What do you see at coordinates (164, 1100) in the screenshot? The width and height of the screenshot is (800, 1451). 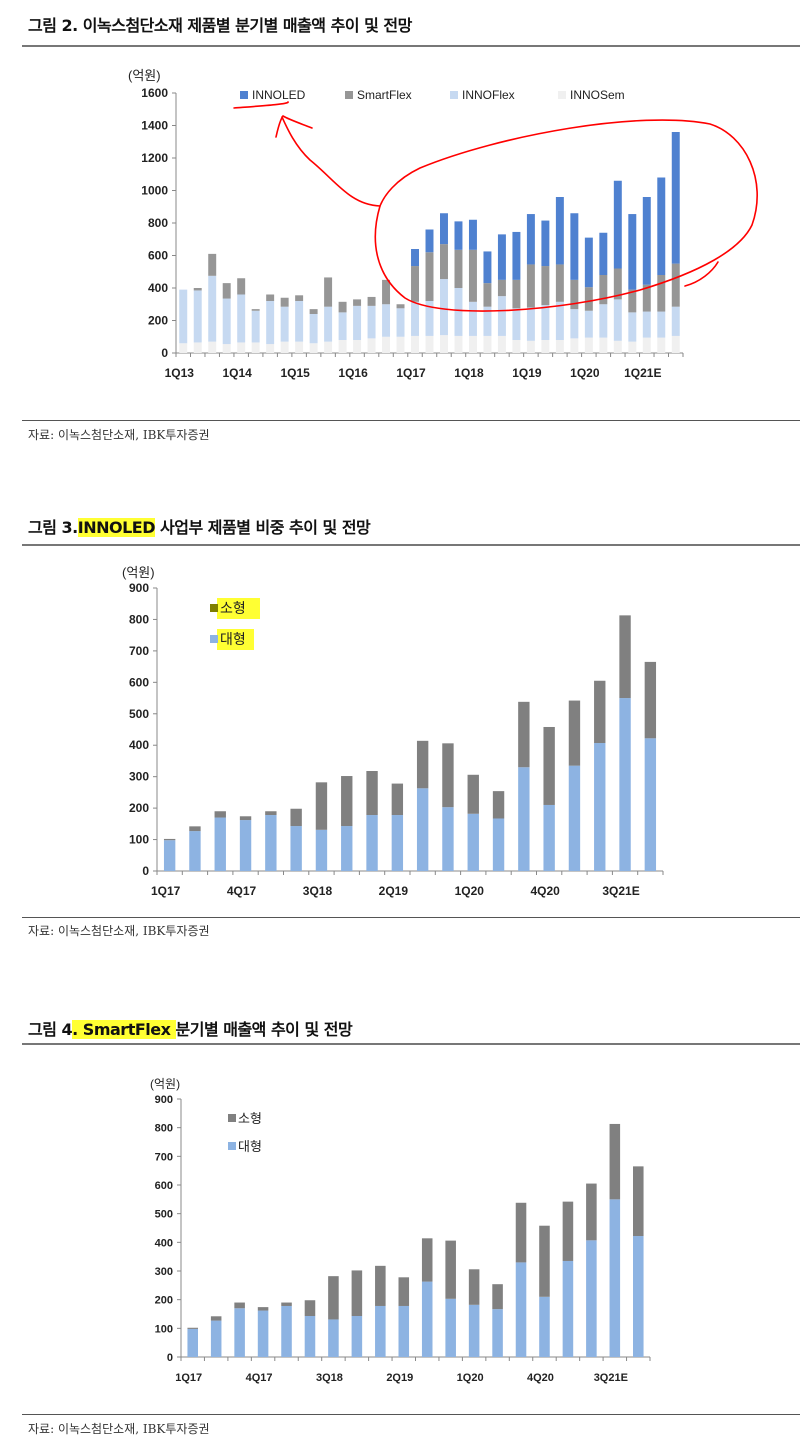 I see `y-tick-label: 900` at bounding box center [164, 1100].